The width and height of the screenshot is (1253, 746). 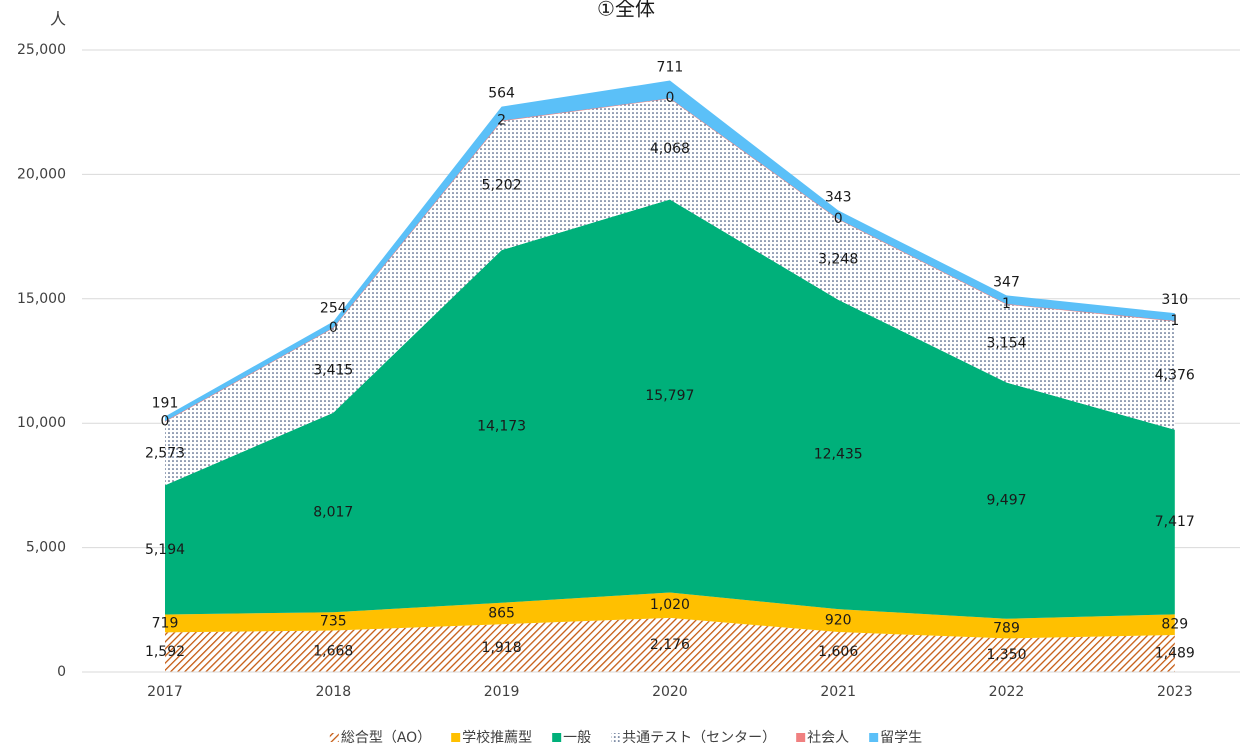 What do you see at coordinates (670, 605) in the screenshot?
I see `data-label: 1,020` at bounding box center [670, 605].